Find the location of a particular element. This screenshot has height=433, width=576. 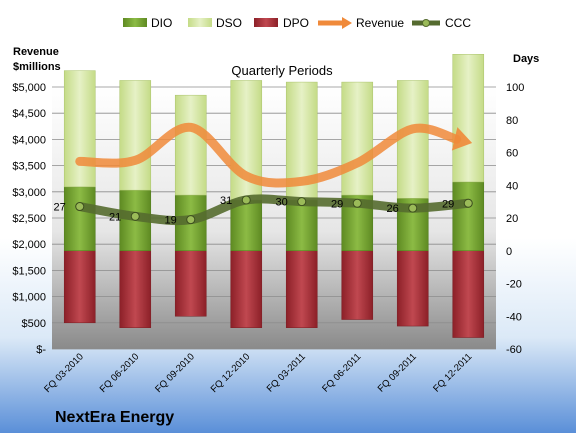

ccc-data-label: 27 is located at coordinates (60, 208).